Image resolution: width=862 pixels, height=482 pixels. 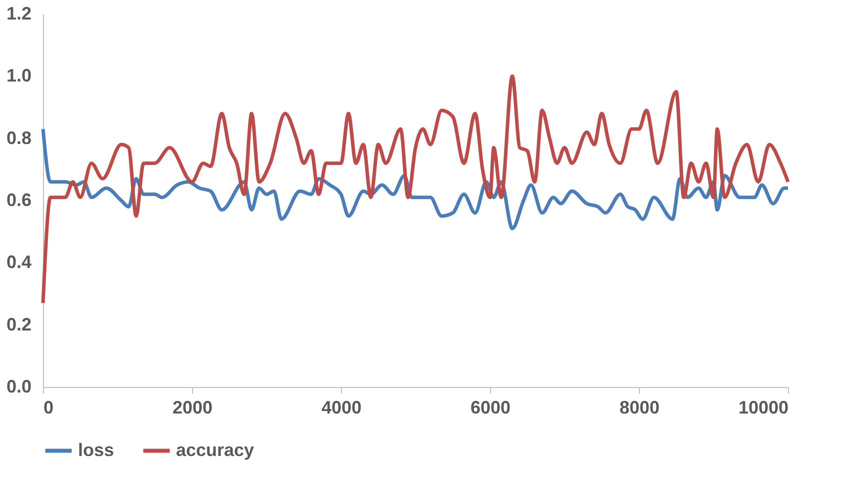 I want to click on x-tick-label: 0, so click(x=49, y=408).